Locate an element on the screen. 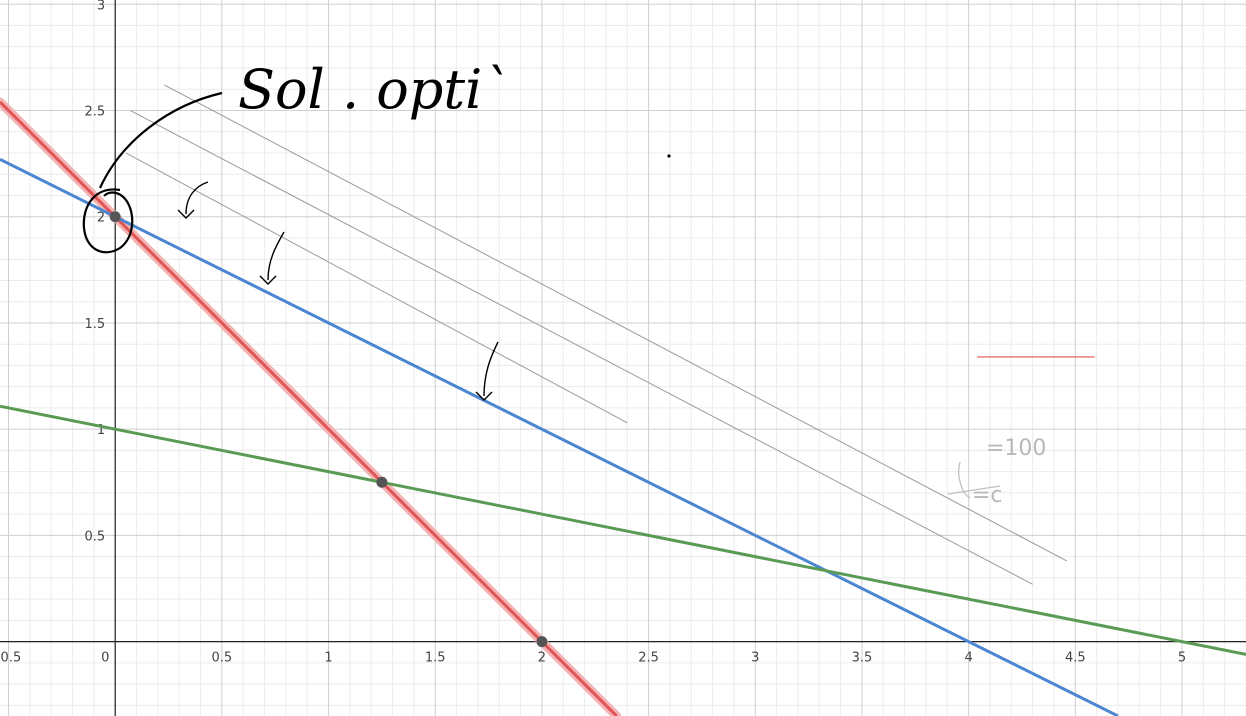  x-tick-label: 5 is located at coordinates (1182, 658).